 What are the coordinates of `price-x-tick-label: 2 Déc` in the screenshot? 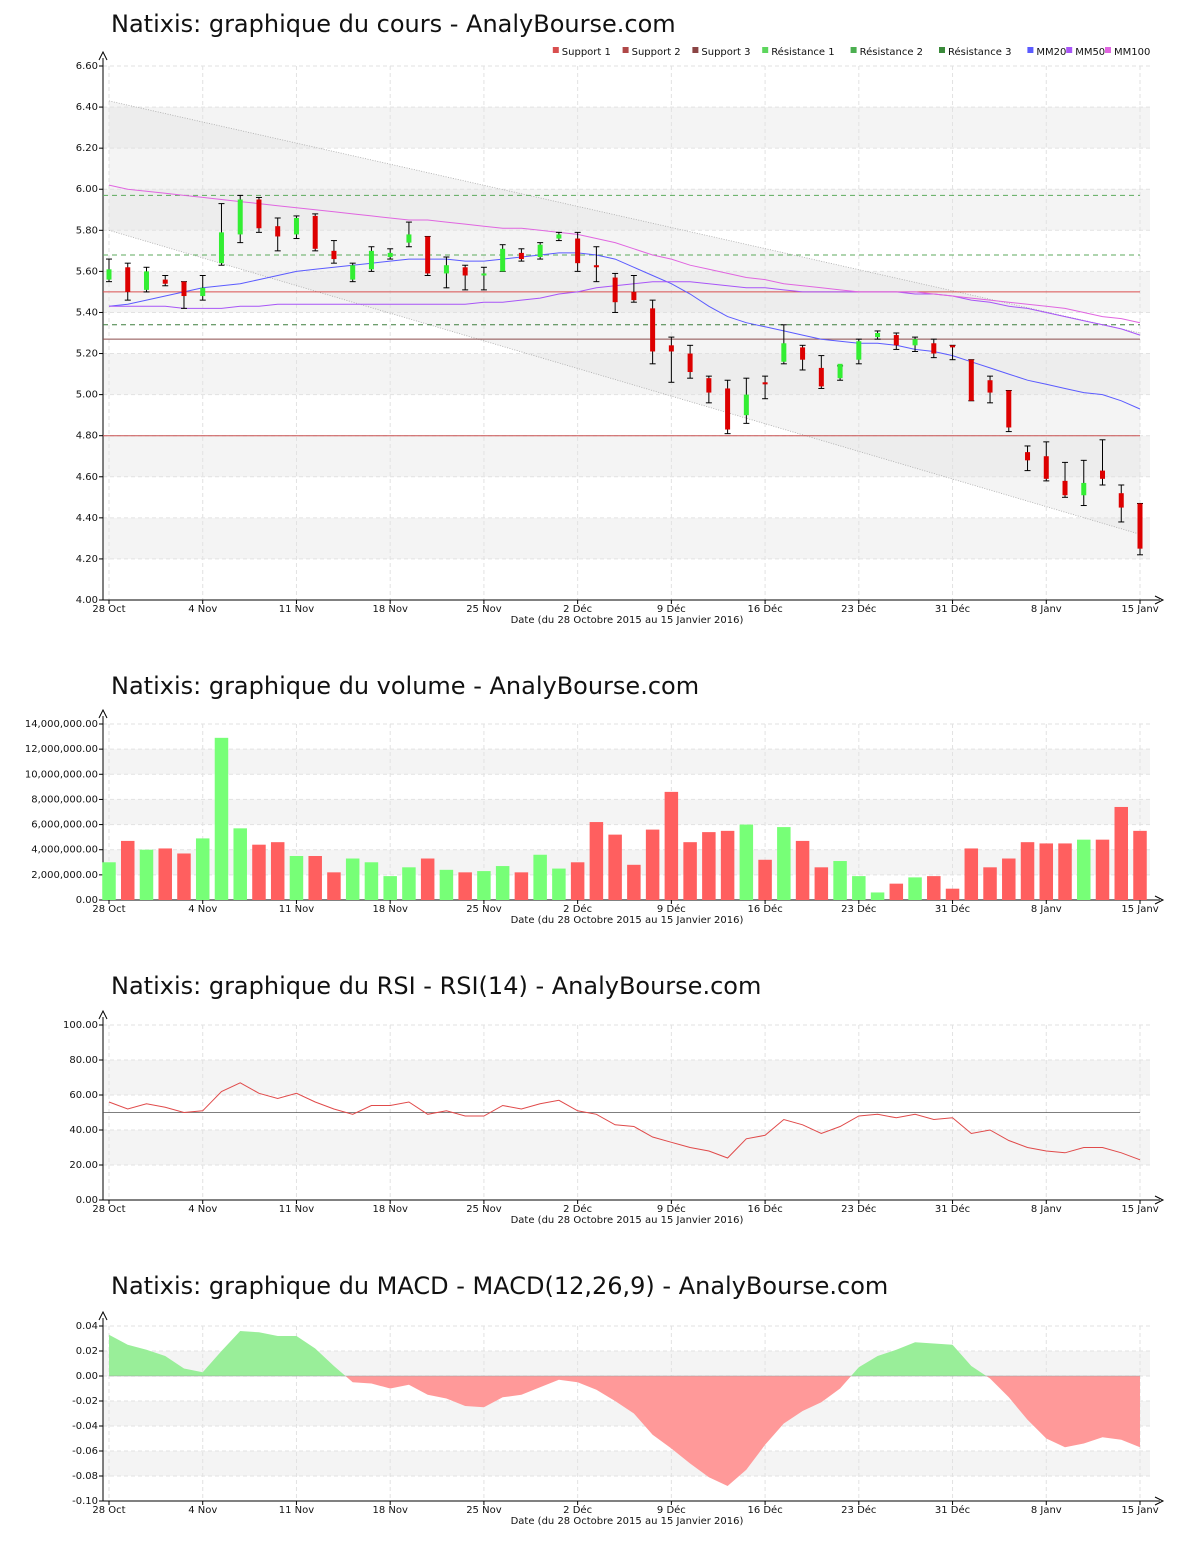 It's located at (577, 609).